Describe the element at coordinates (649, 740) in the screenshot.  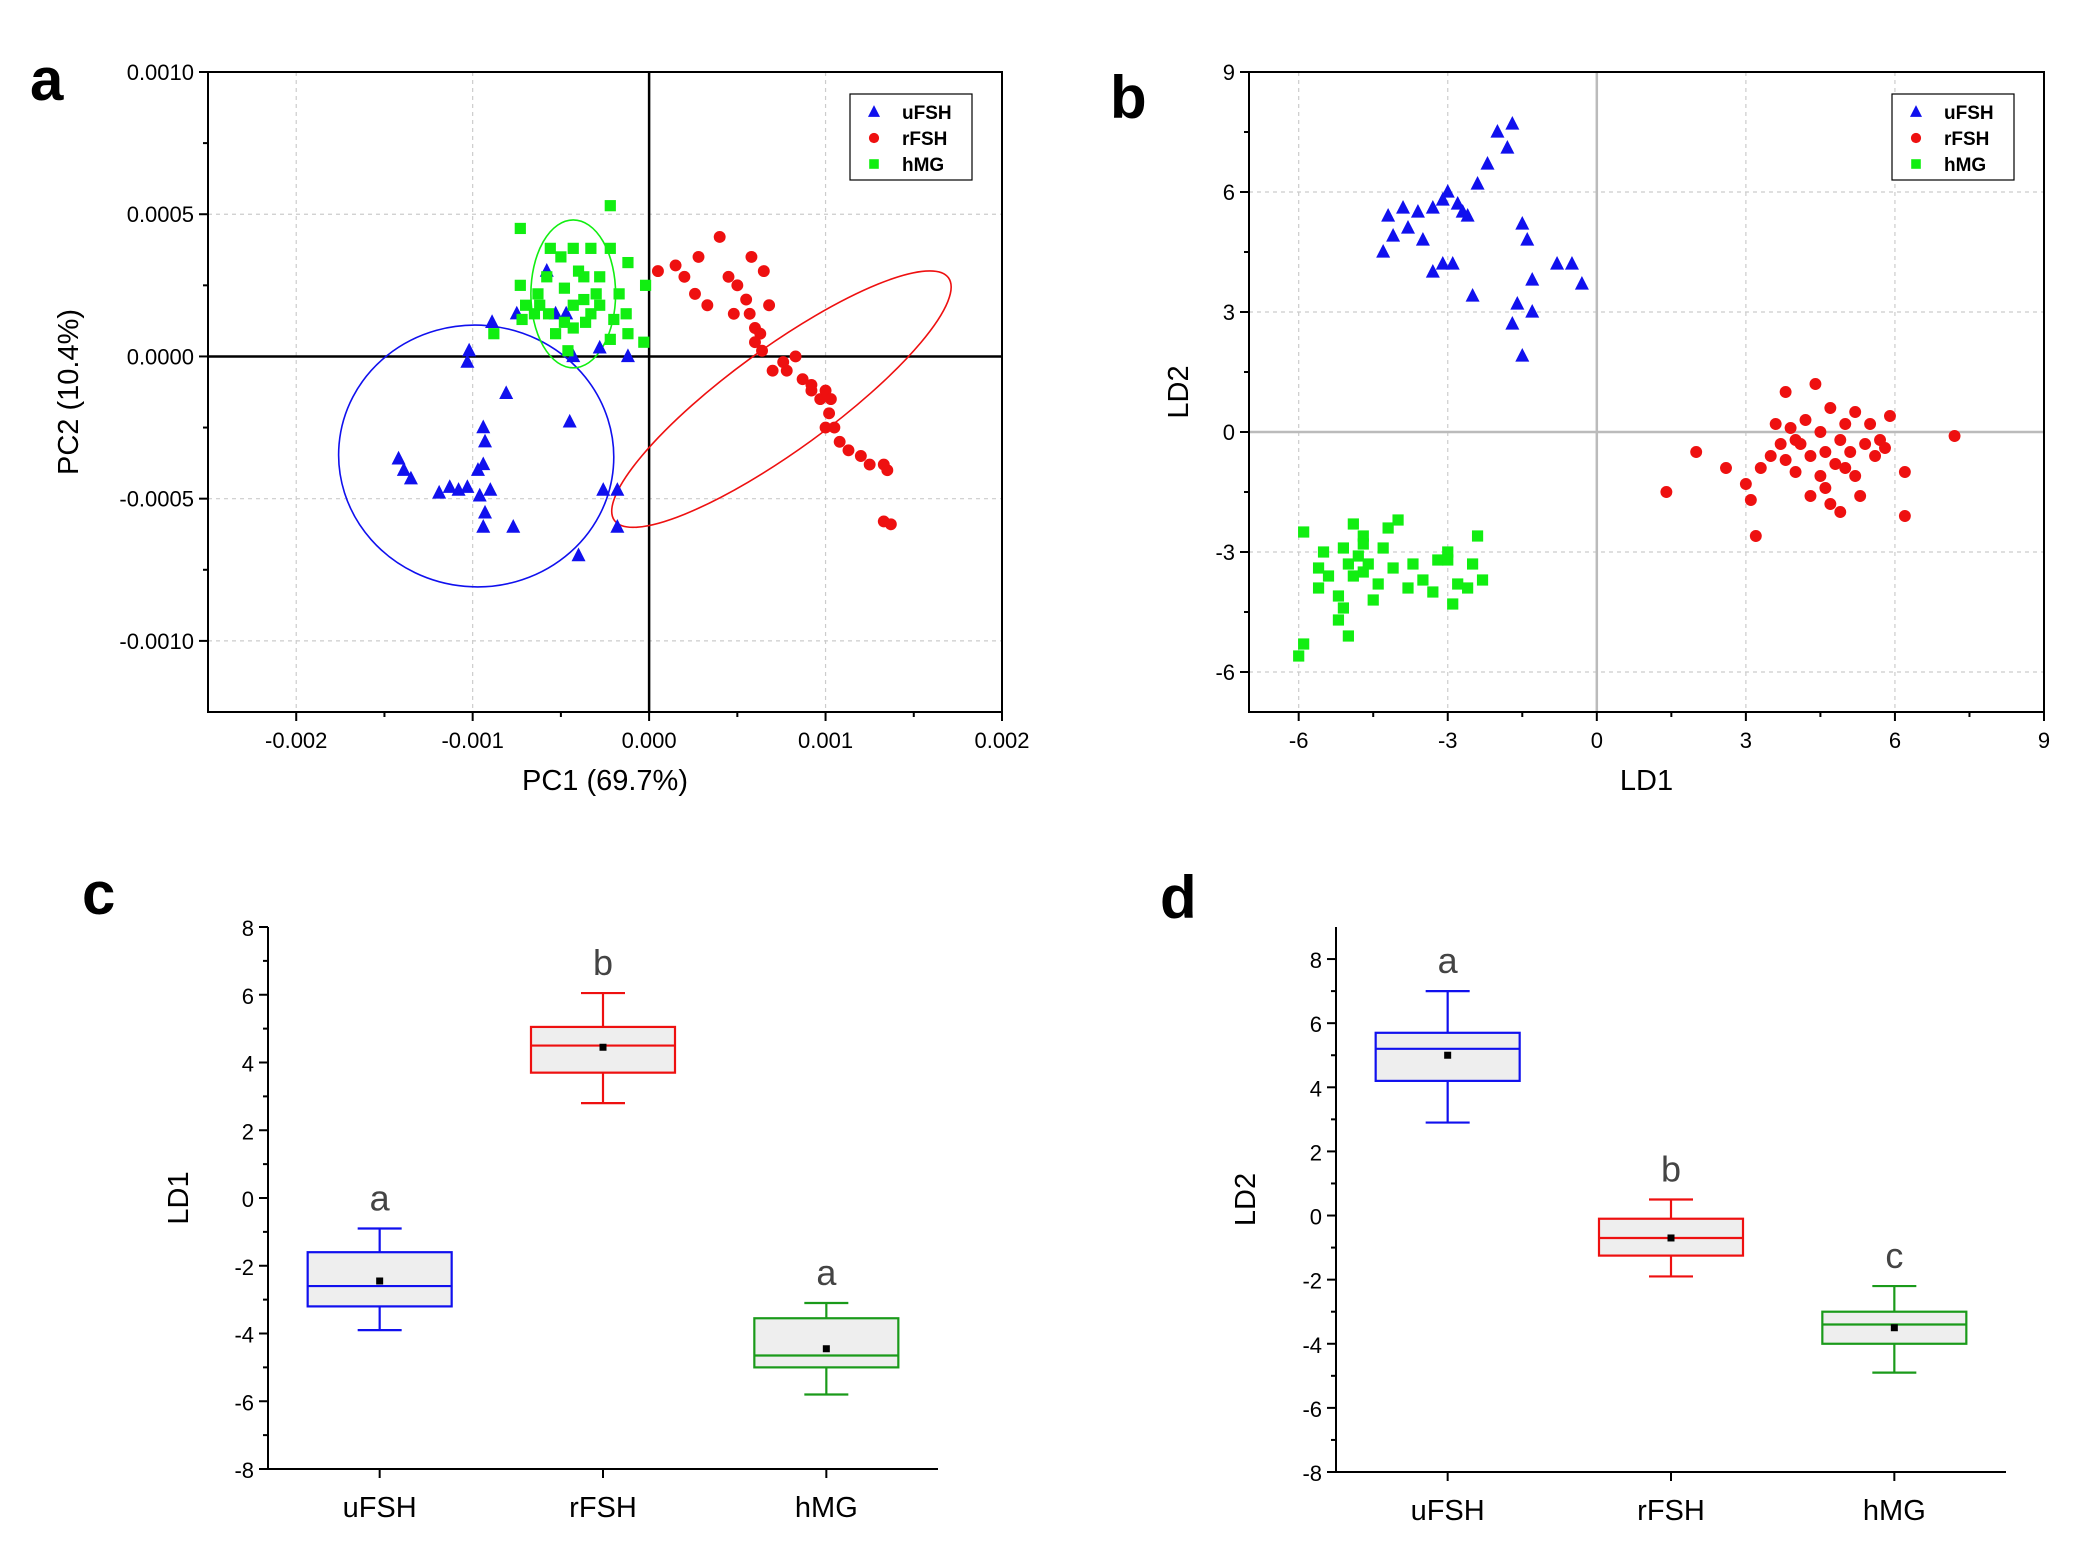
I see `x-tick-label: 0.000` at that location.